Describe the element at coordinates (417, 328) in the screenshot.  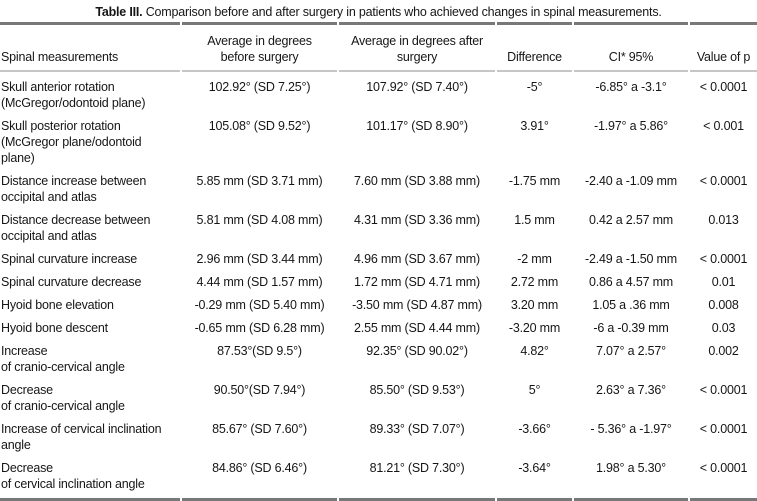
I see `average-after-cell: 2.55 mm (SD 4.44 mm)` at that location.